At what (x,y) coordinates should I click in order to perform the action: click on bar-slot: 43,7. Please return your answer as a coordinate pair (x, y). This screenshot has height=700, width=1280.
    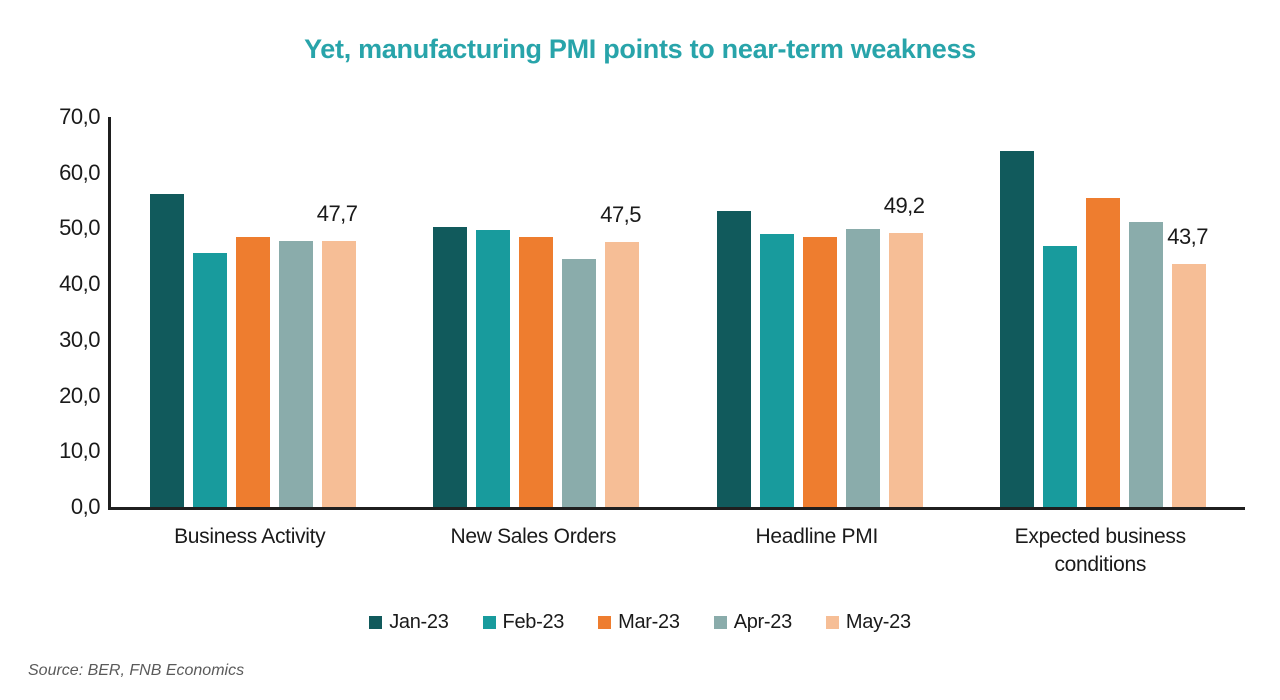
    Looking at the image, I should click on (1188, 365).